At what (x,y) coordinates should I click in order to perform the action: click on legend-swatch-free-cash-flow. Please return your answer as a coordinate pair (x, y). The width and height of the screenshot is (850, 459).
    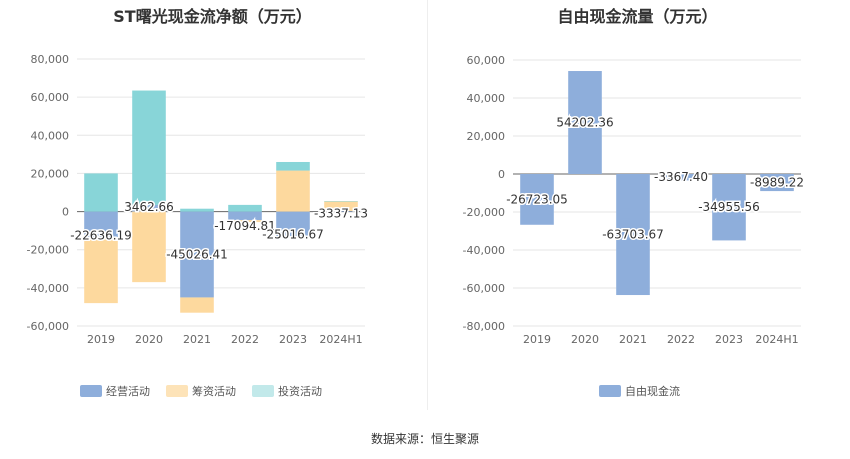
    Looking at the image, I should click on (610, 391).